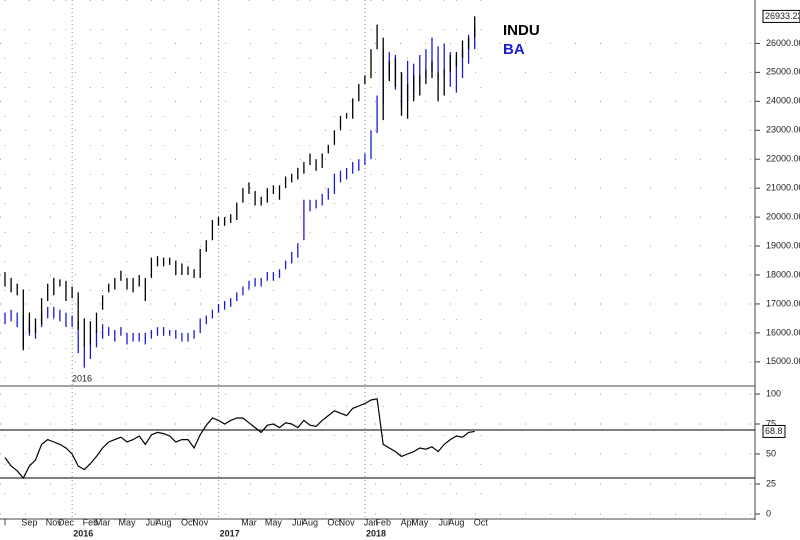  What do you see at coordinates (773, 393) in the screenshot?
I see `y-tick-label: 100` at bounding box center [773, 393].